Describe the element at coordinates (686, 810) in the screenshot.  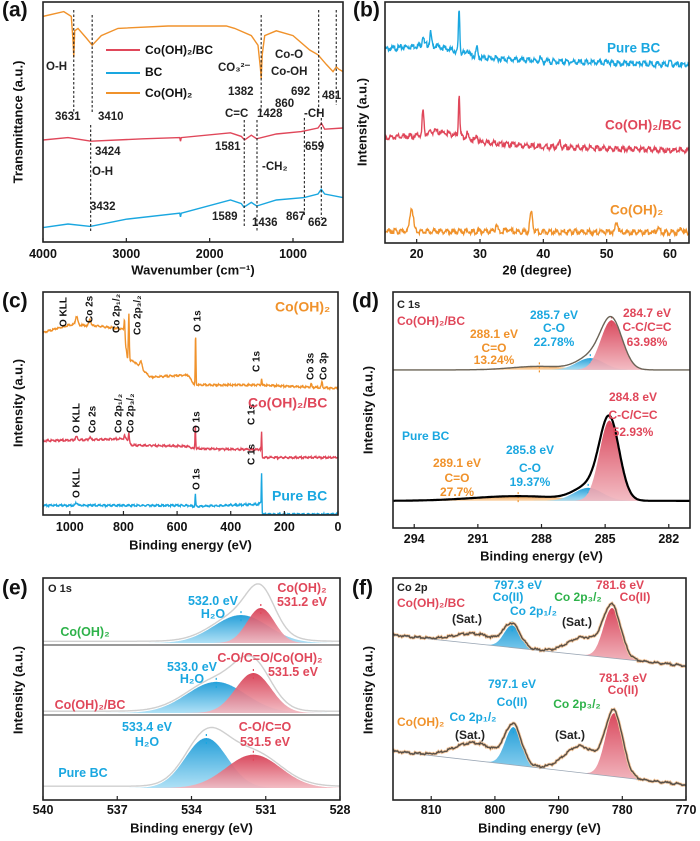
I see `x-tick-label: 770` at that location.